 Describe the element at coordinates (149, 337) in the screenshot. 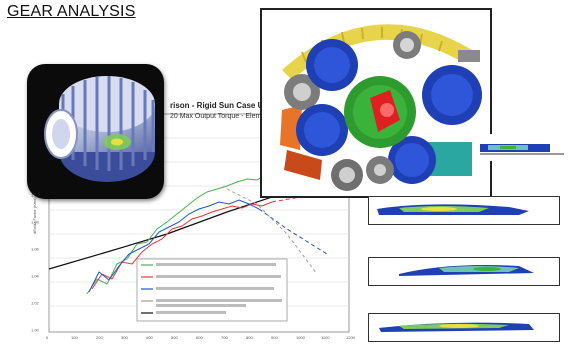

I see `x-tick-label: 400` at that location.